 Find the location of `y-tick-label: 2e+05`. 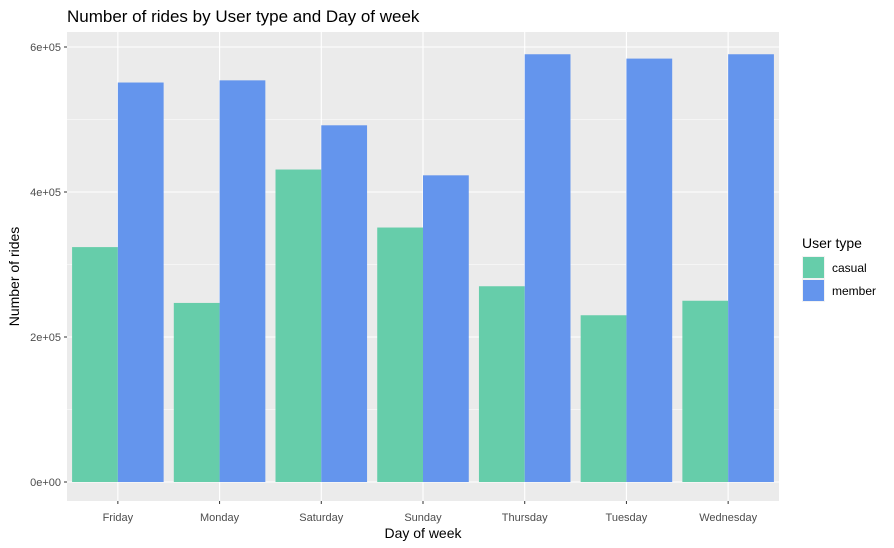

y-tick-label: 2e+05 is located at coordinates (45, 338).